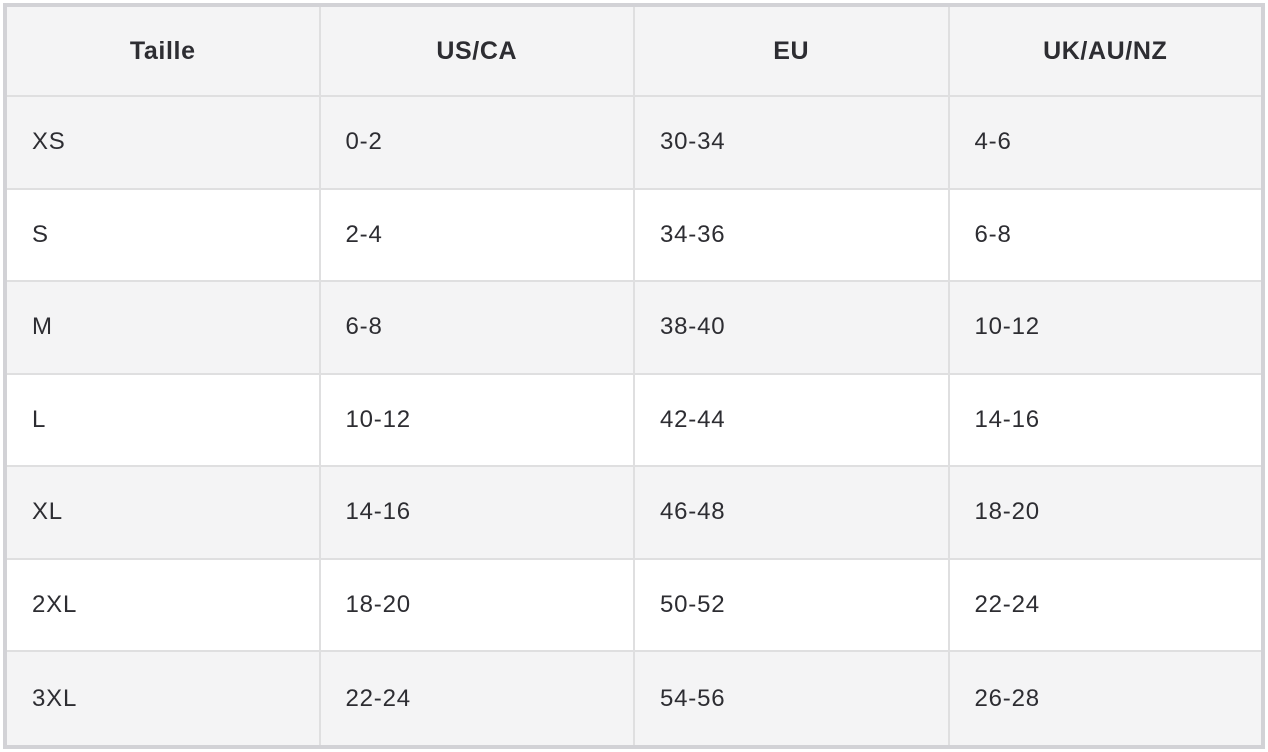 The image size is (1268, 752). What do you see at coordinates (162, 512) in the screenshot?
I see `size-label-cell: XL` at bounding box center [162, 512].